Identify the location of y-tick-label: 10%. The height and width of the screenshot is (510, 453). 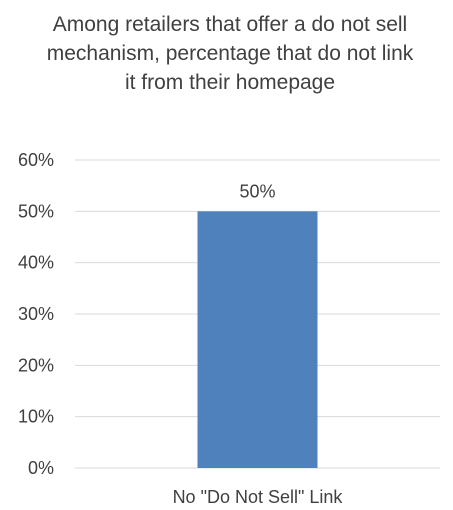
(36, 417).